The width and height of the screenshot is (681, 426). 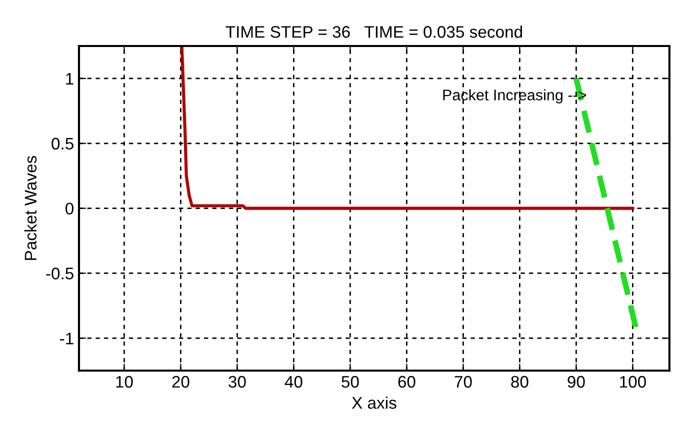 What do you see at coordinates (519, 382) in the screenshot?
I see `x-tick-label: 80` at bounding box center [519, 382].